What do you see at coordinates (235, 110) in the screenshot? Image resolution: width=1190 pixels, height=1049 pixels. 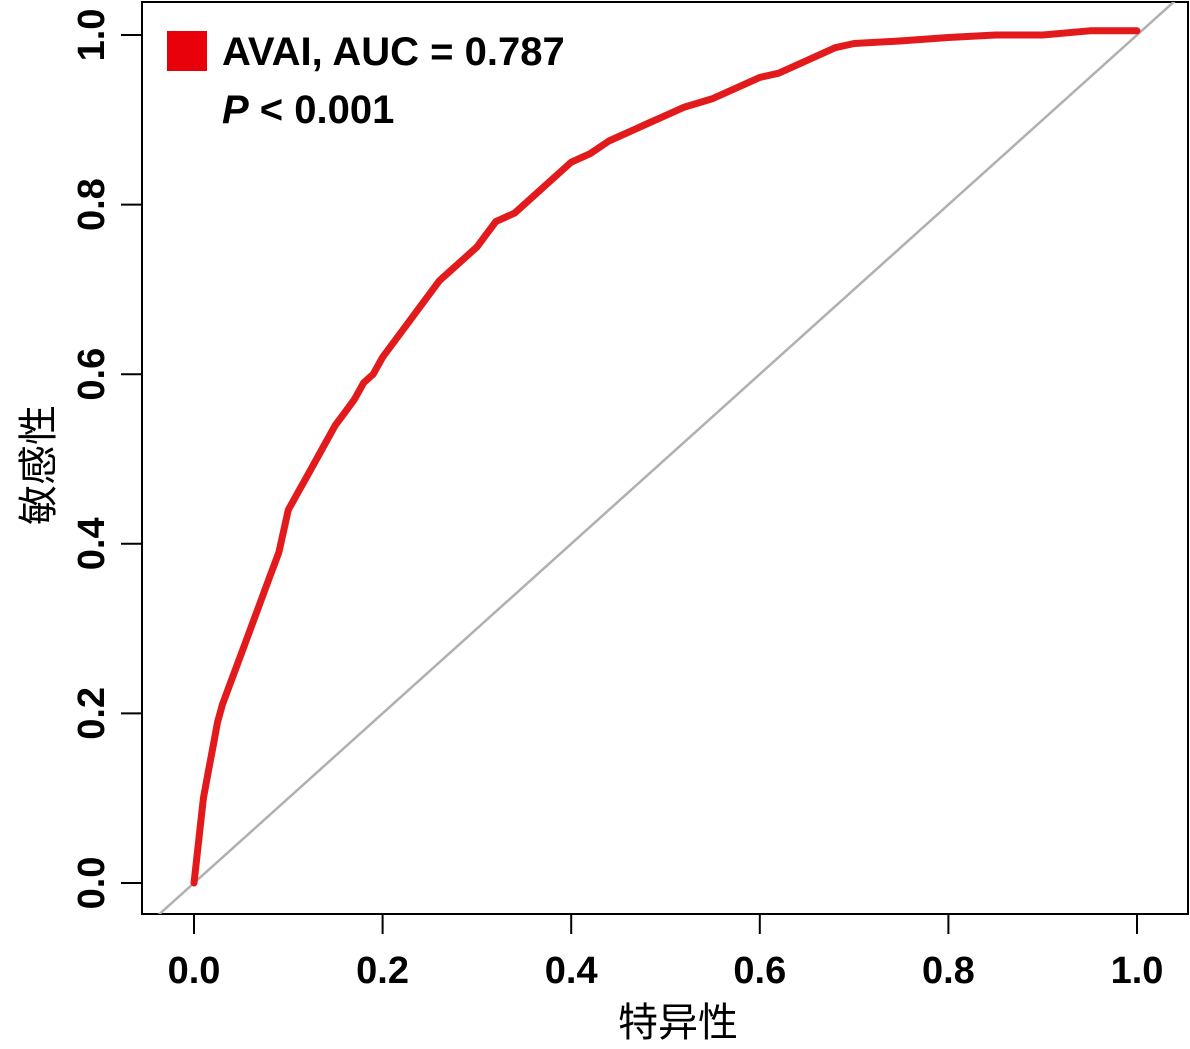 I see `p-symbol: P` at bounding box center [235, 110].